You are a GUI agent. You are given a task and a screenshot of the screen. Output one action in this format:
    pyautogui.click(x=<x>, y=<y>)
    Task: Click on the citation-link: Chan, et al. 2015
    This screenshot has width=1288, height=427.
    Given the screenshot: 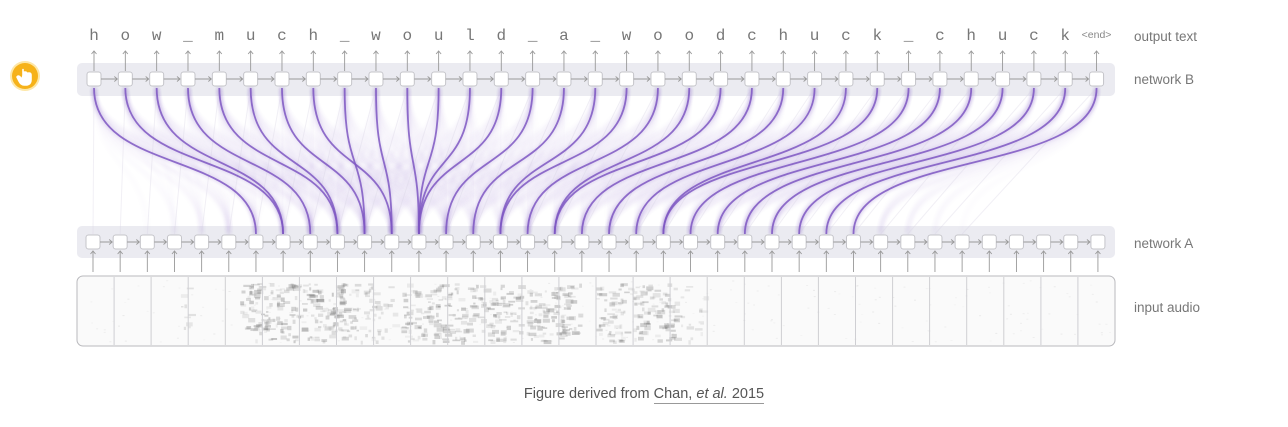 What is the action you would take?
    pyautogui.click(x=709, y=395)
    